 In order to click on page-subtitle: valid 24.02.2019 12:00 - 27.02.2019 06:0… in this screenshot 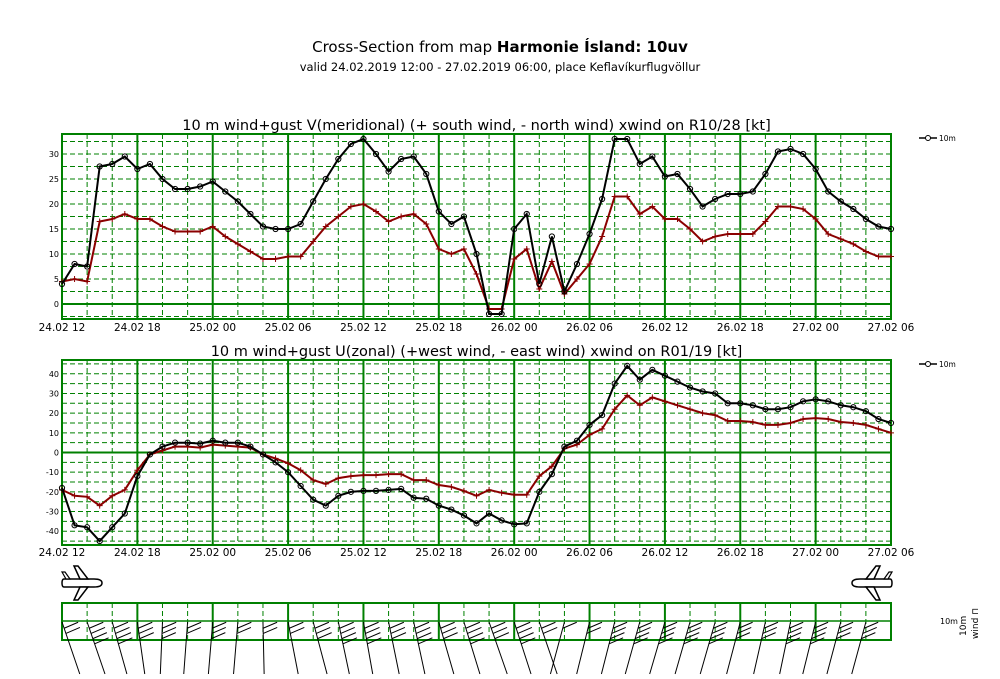, I will do `click(500, 67)`.